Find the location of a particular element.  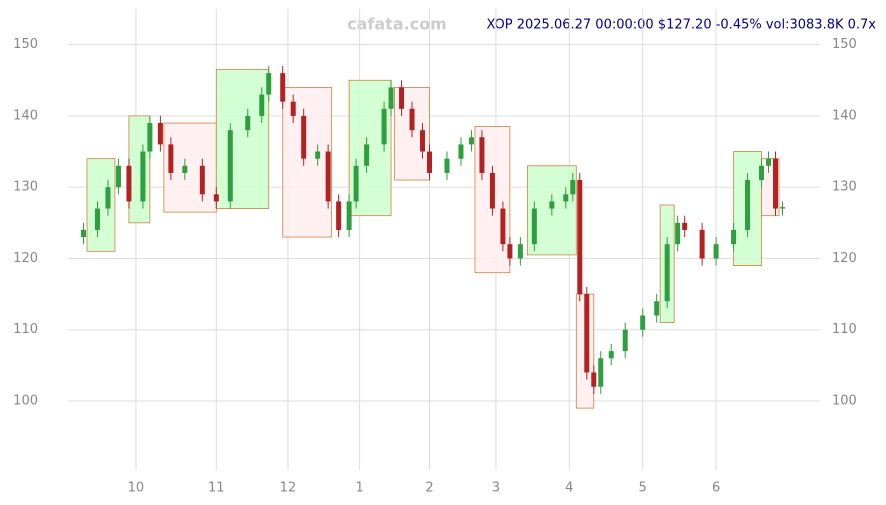

x-tick-label: 10 is located at coordinates (136, 488).